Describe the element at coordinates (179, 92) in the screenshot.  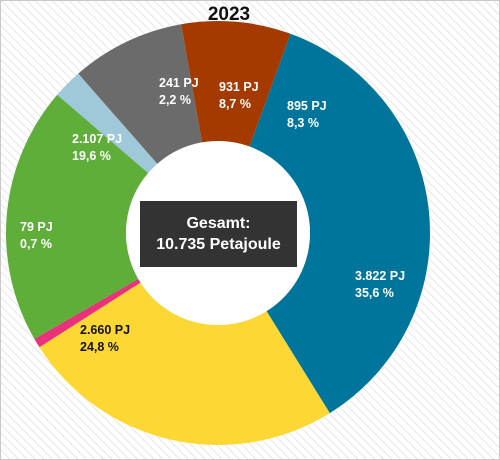
I see `slice-label: 241 PJ 2,2 %` at that location.